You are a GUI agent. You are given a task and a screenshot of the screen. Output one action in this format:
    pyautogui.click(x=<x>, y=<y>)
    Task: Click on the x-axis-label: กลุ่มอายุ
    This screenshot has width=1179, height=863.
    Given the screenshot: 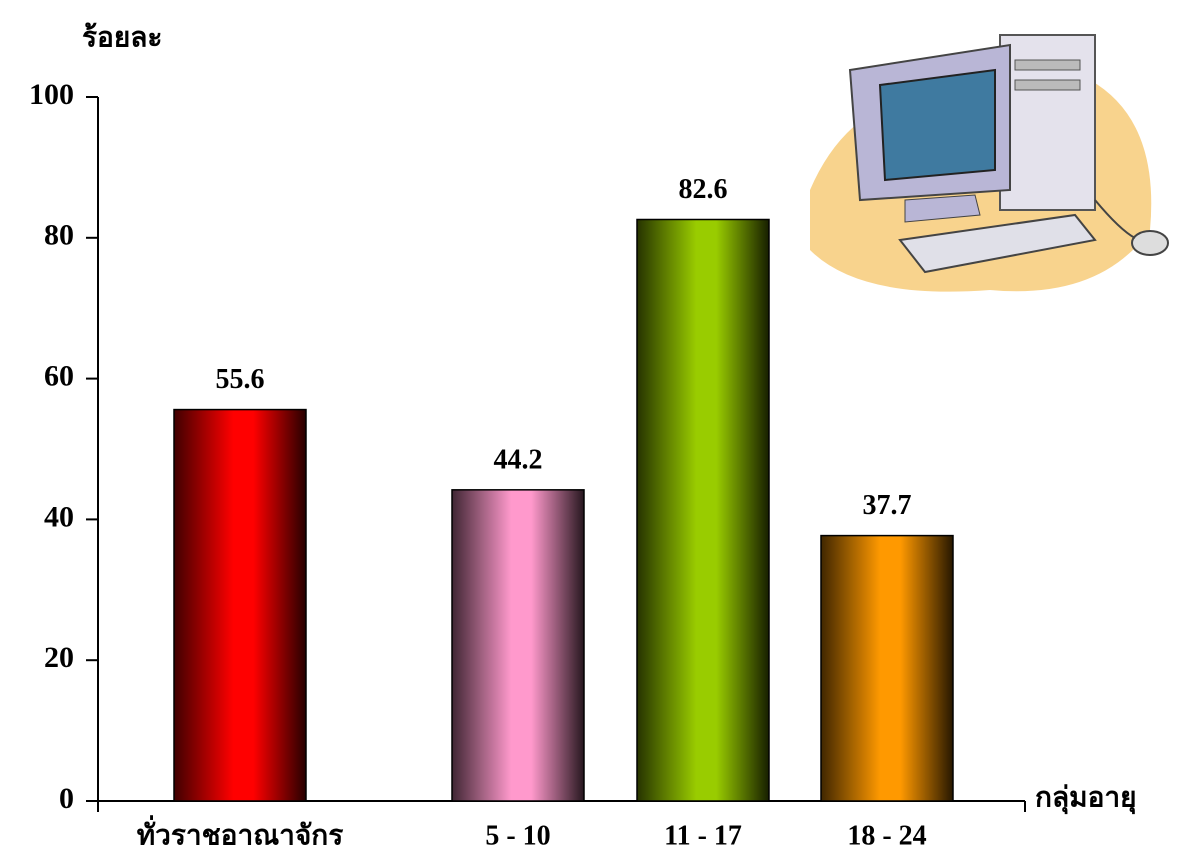 What is the action you would take?
    pyautogui.click(x=1086, y=798)
    